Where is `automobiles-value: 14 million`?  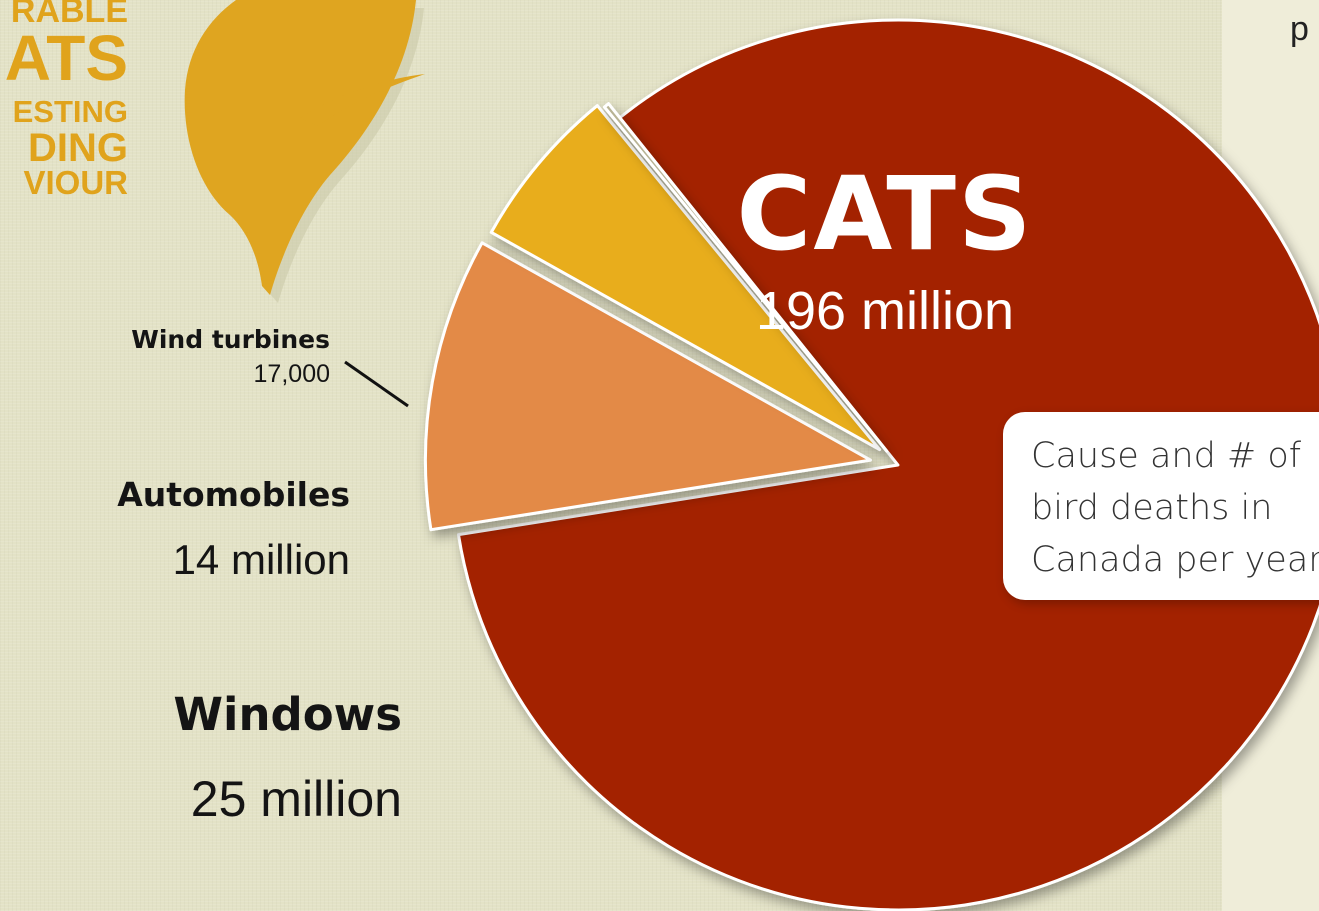 automobiles-value: 14 million is located at coordinates (261, 559).